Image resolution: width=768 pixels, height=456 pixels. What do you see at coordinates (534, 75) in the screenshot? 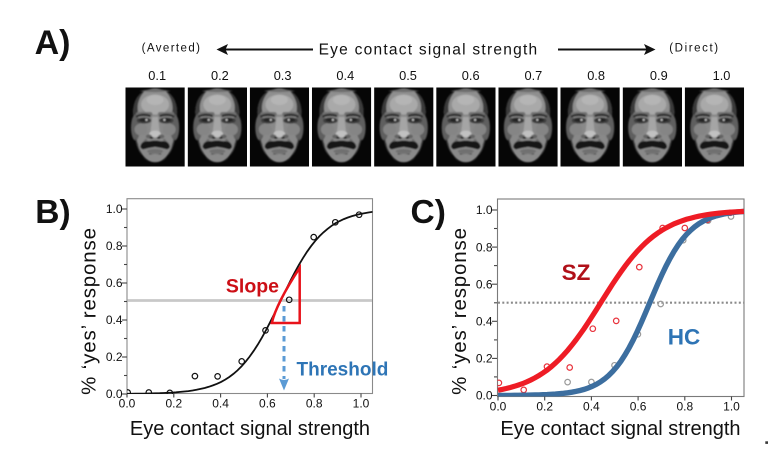
I see `svg-text: 0.7` at bounding box center [534, 75].